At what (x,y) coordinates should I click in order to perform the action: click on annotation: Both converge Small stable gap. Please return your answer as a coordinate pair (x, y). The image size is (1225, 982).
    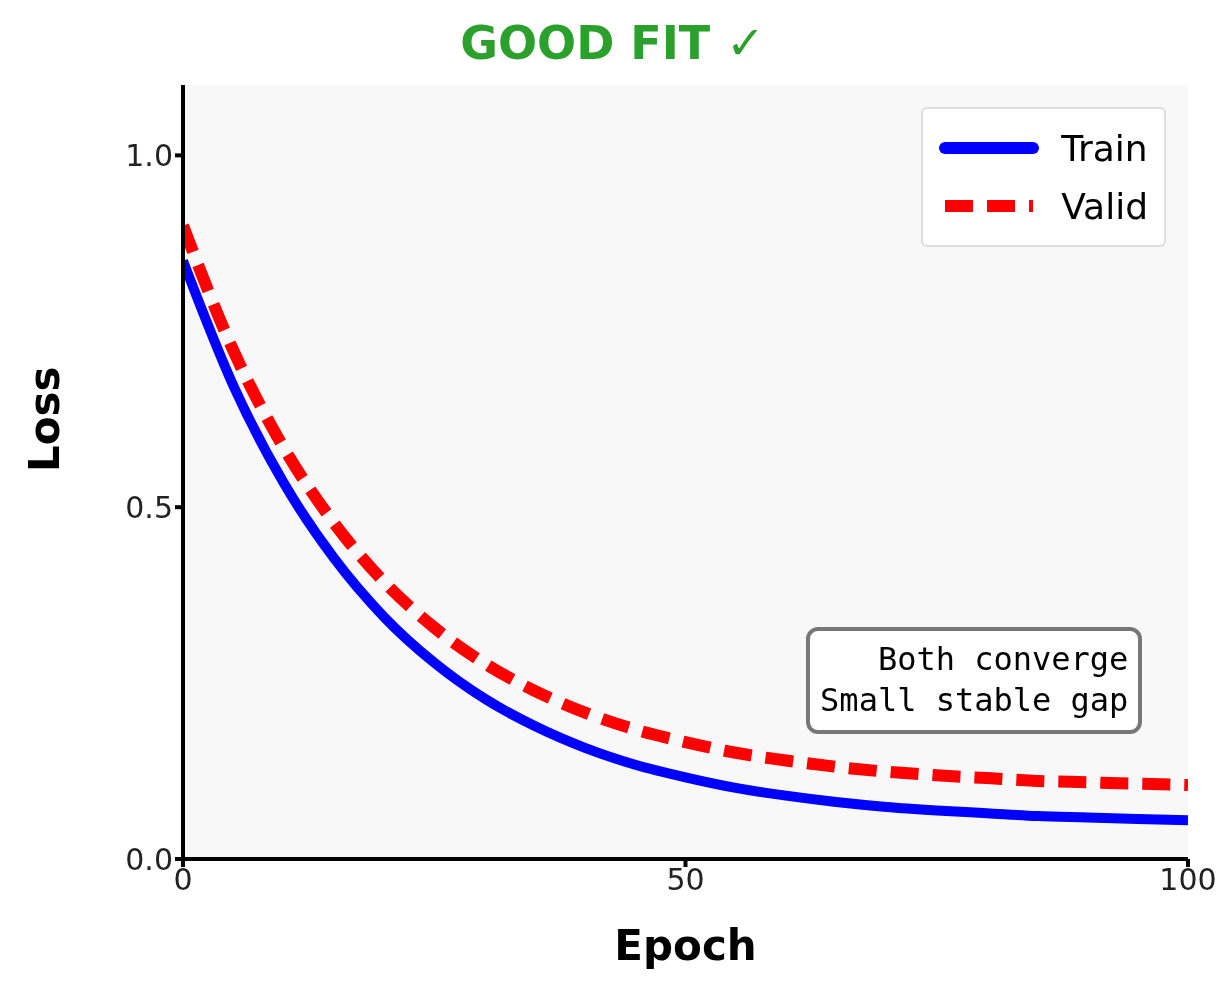
    Looking at the image, I should click on (974, 680).